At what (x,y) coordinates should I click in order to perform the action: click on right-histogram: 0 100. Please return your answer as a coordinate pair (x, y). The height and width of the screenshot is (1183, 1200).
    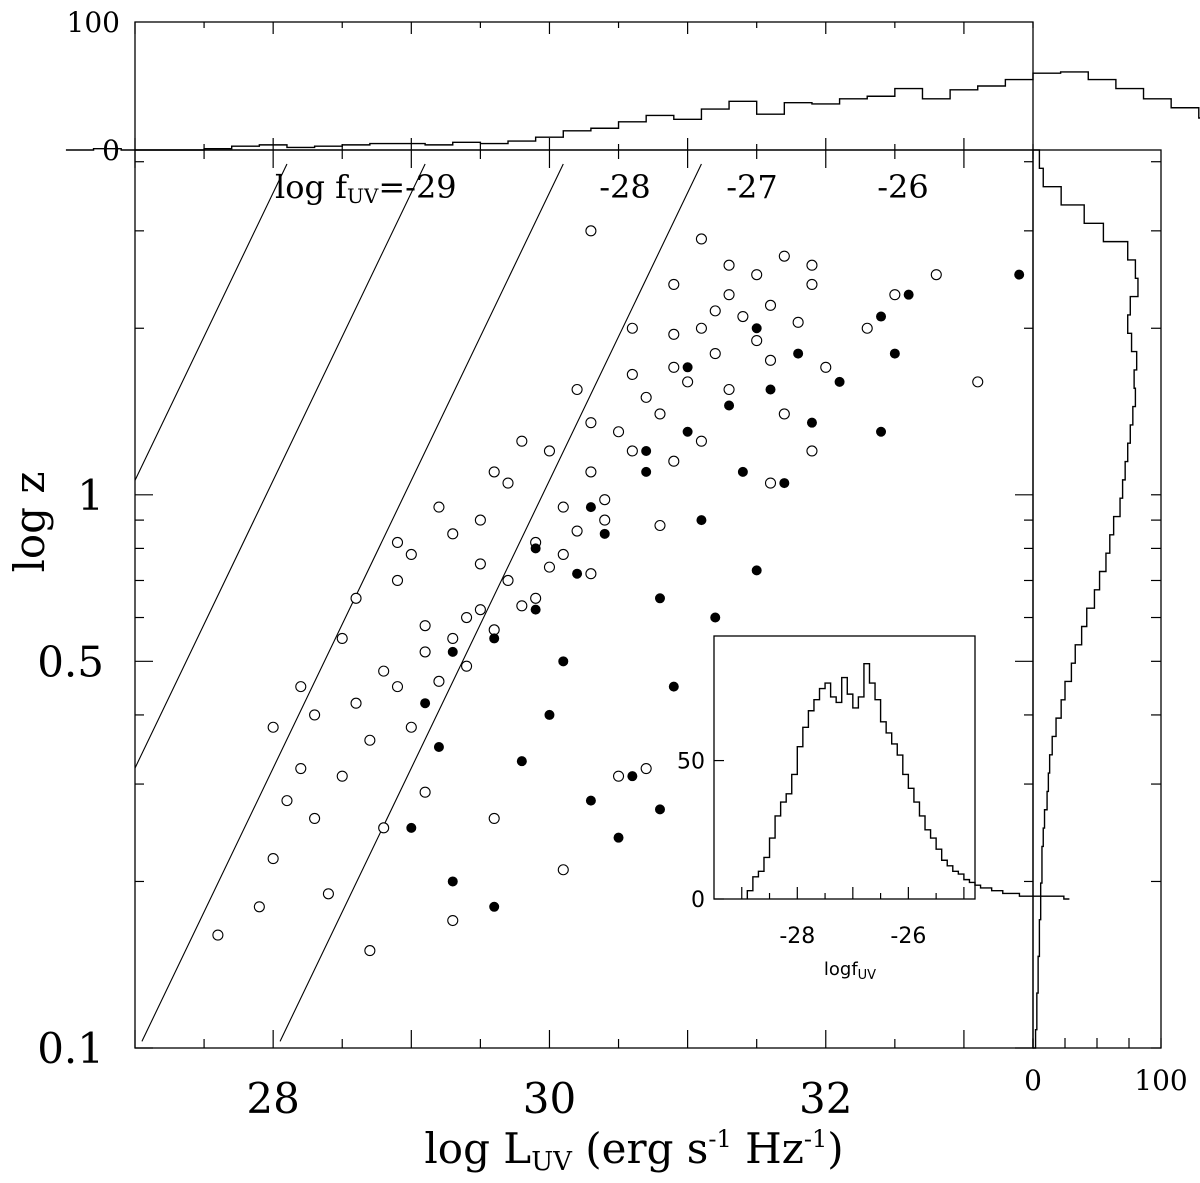
    Looking at the image, I should click on (1106, 623).